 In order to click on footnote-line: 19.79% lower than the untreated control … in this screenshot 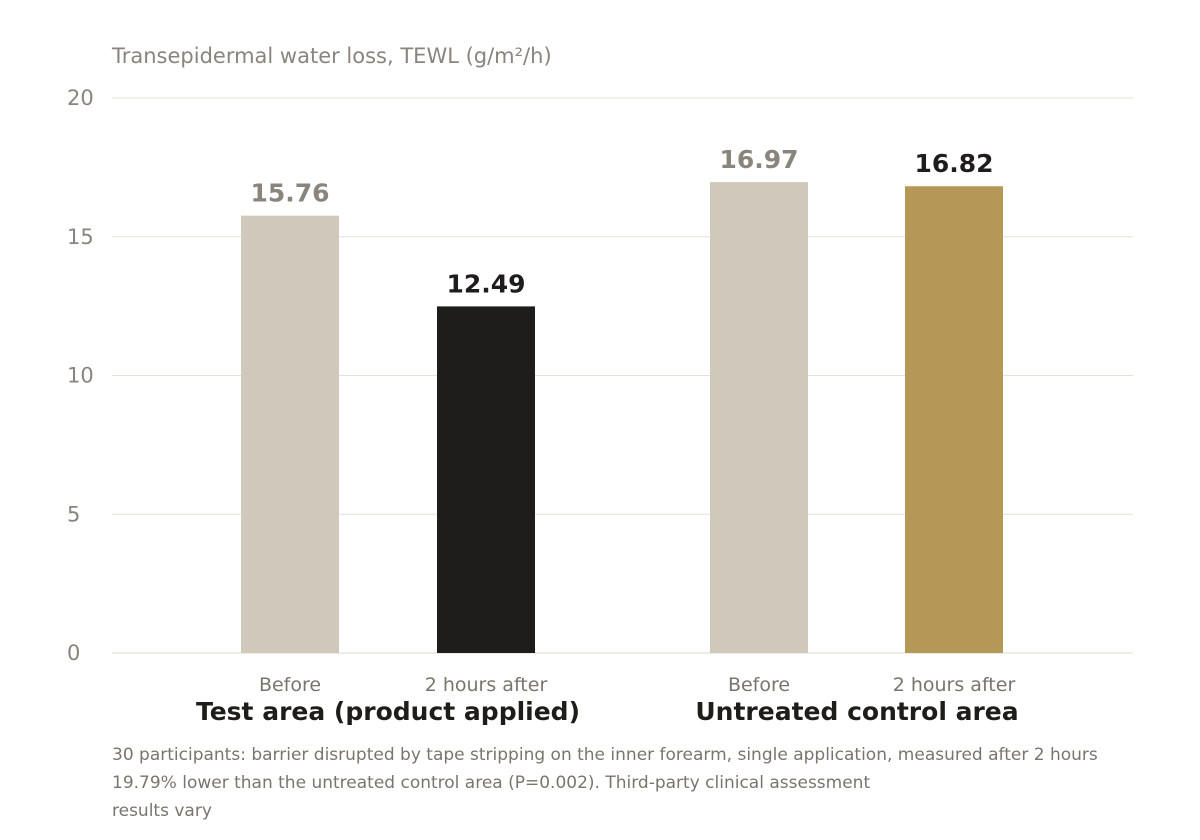, I will do `click(491, 783)`.